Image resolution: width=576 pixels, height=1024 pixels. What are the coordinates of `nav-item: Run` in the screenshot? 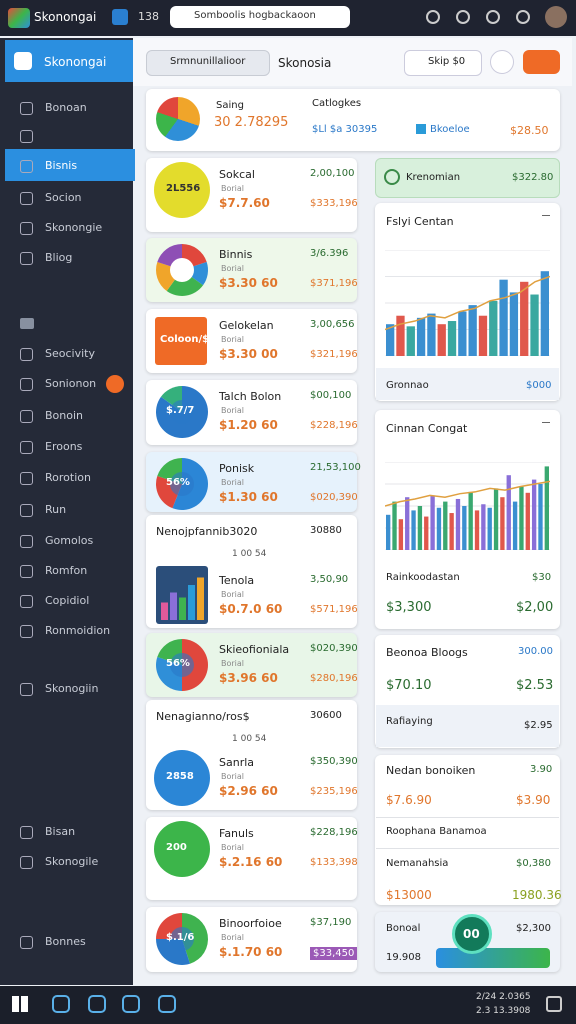 It's located at (56, 509).